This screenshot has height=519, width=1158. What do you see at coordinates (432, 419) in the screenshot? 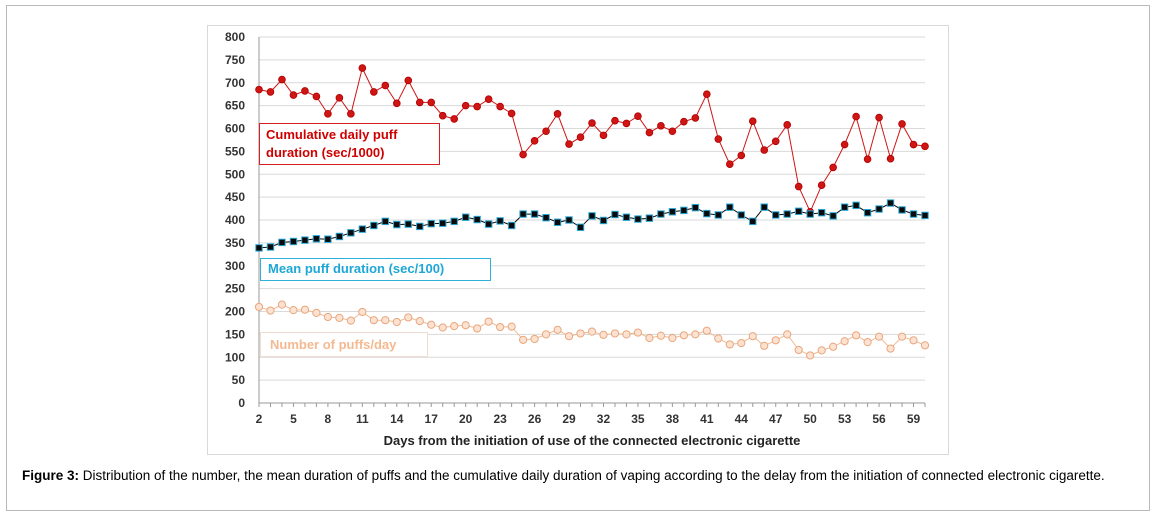
I see `x-tick-label-17: 17` at bounding box center [432, 419].